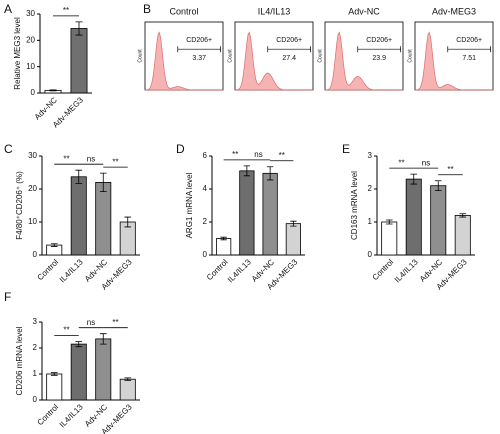 This screenshot has height=434, width=500. I want to click on panel-label: C, so click(8, 149).